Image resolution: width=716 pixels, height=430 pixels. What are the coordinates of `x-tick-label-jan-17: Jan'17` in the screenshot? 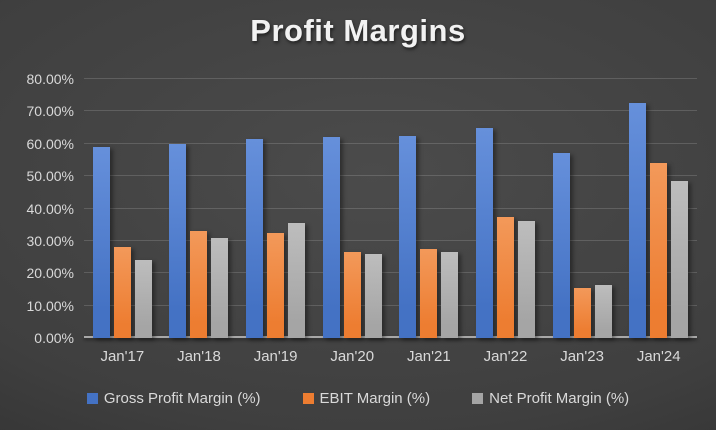 It's located at (122, 356).